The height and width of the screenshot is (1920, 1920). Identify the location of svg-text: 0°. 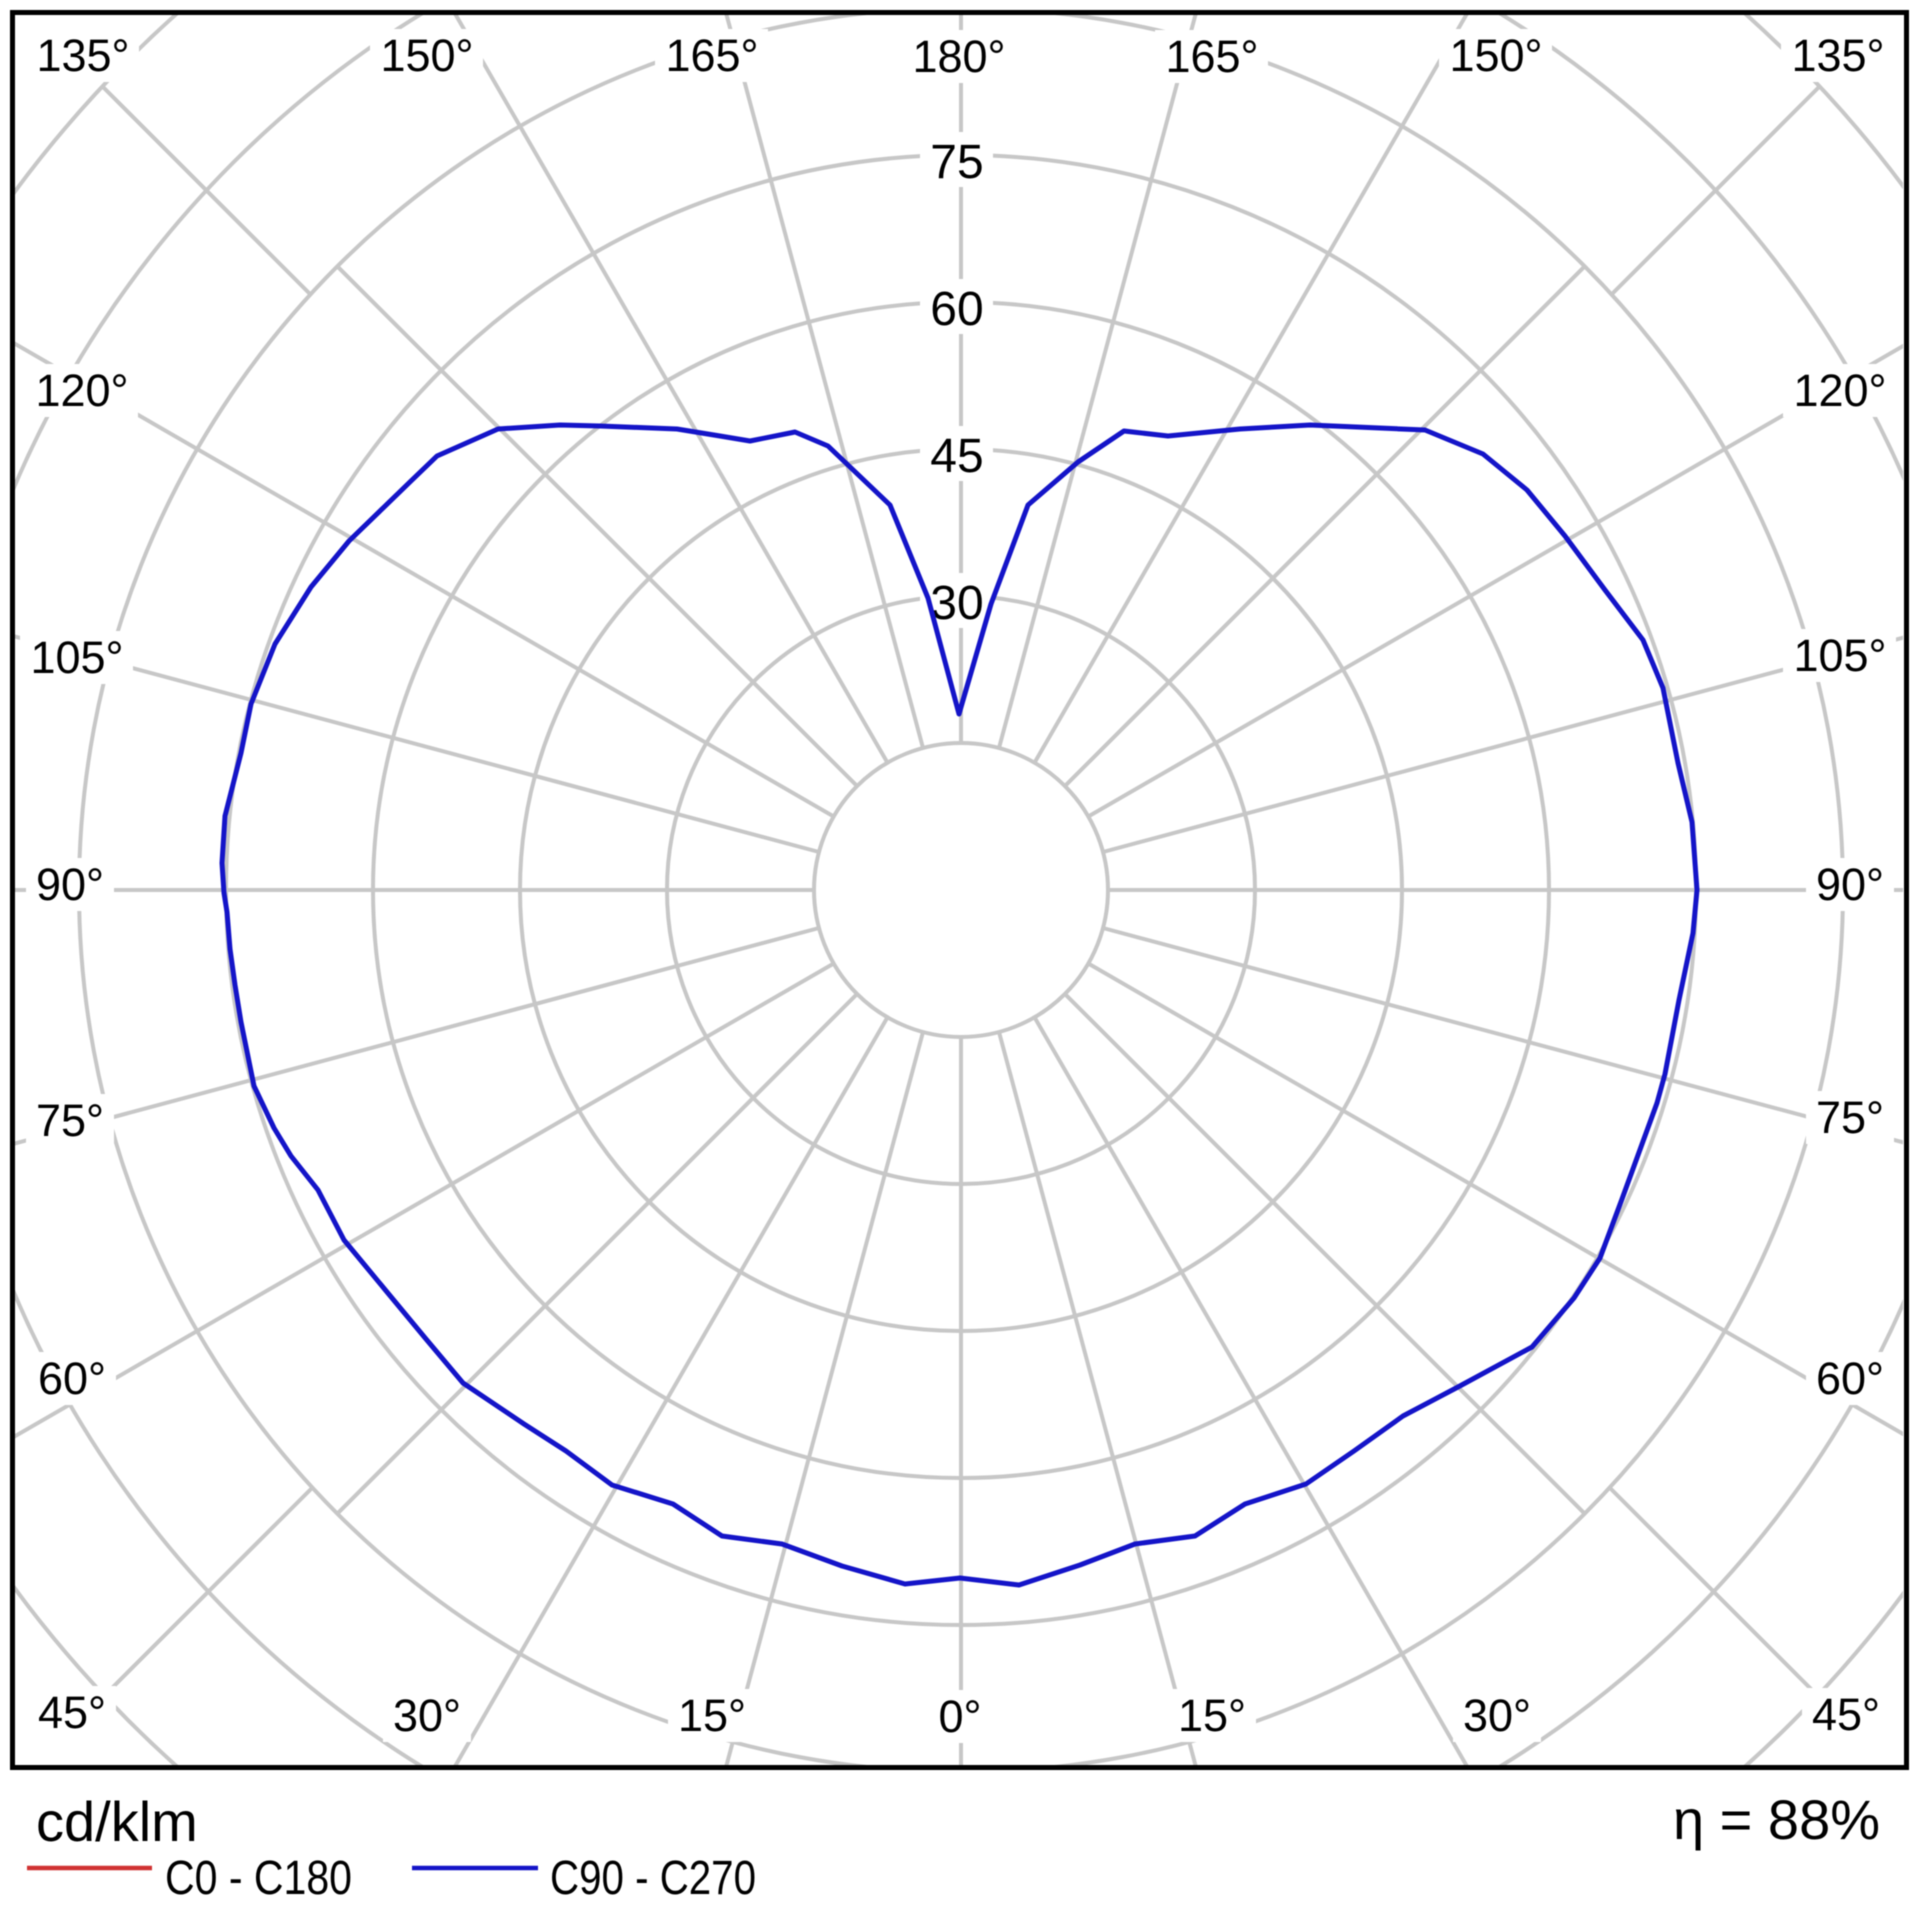
(959, 1716).